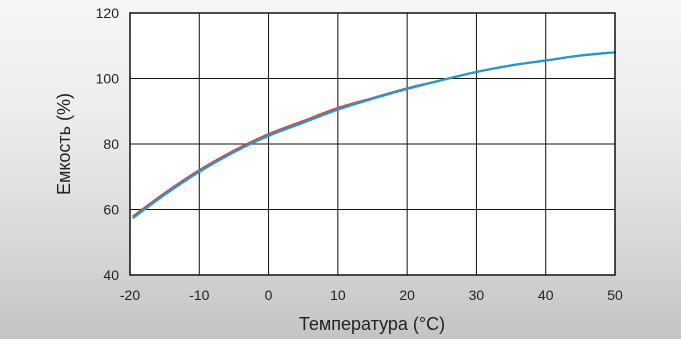 The image size is (681, 339). Describe the element at coordinates (64, 144) in the screenshot. I see `y-axis-title: Емкость (%)` at that location.